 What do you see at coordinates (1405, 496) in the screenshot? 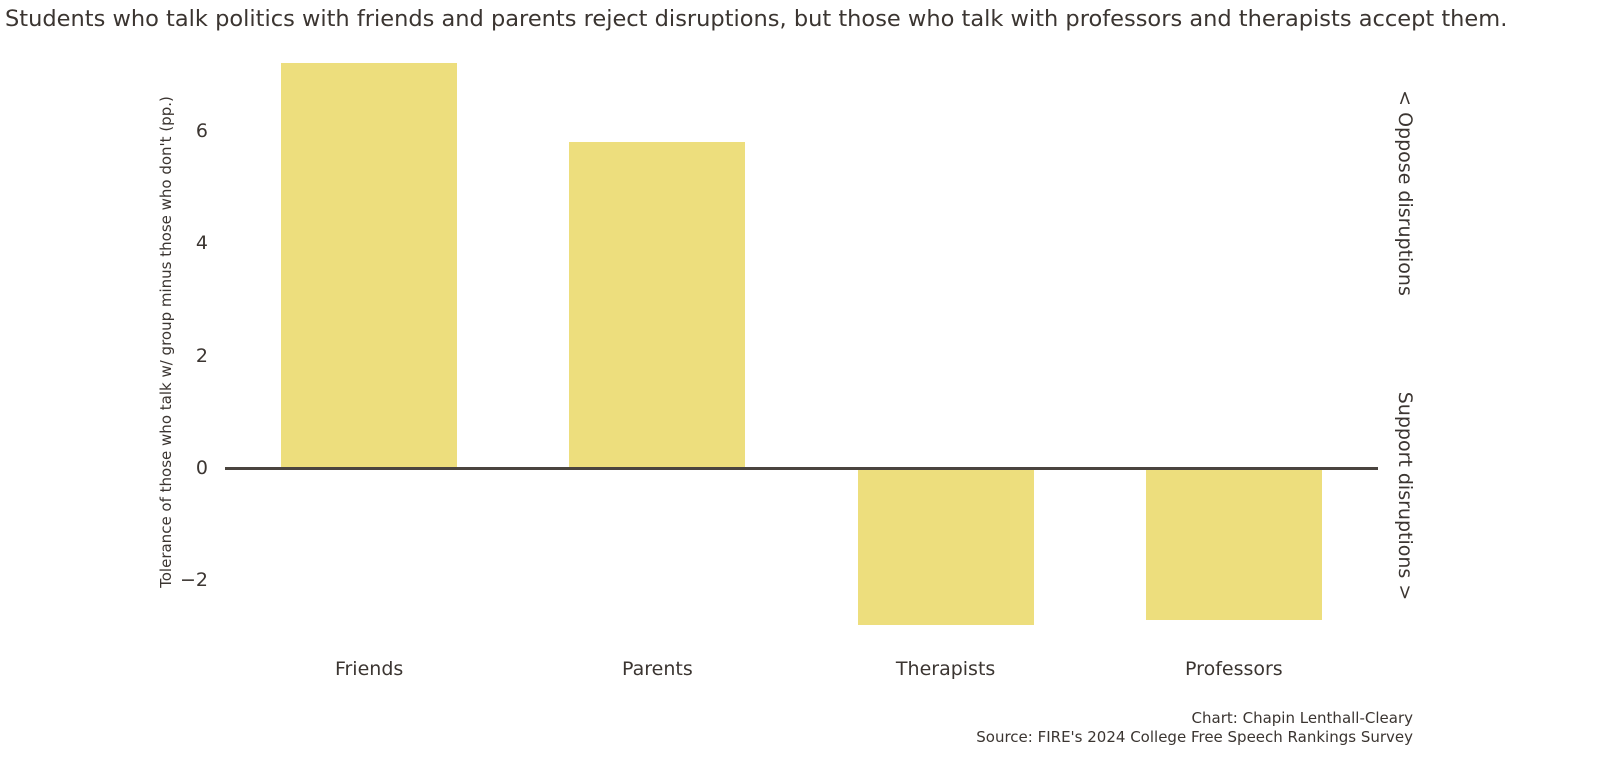
I see `right-annotation-support: Support disruptions >` at bounding box center [1405, 496].